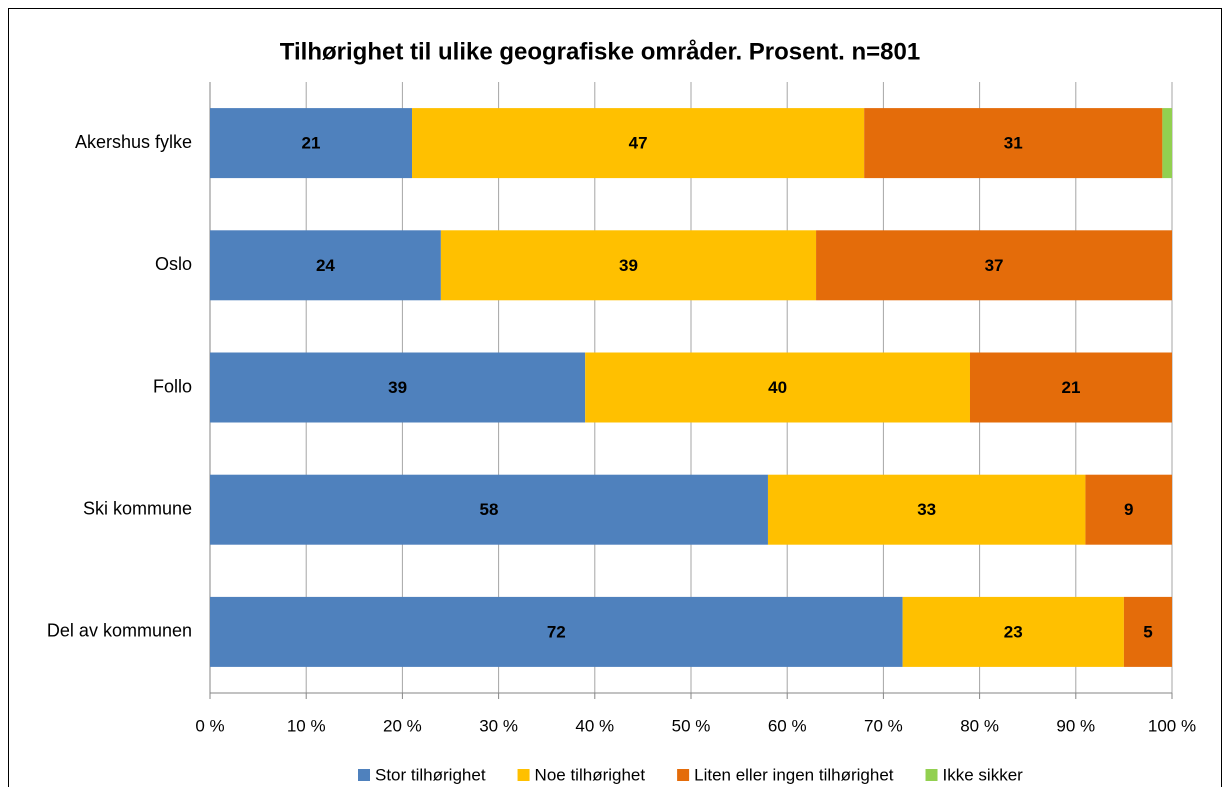  Describe the element at coordinates (794, 774) in the screenshot. I see `legend-label: Liten eller ingen tilhørighet` at that location.